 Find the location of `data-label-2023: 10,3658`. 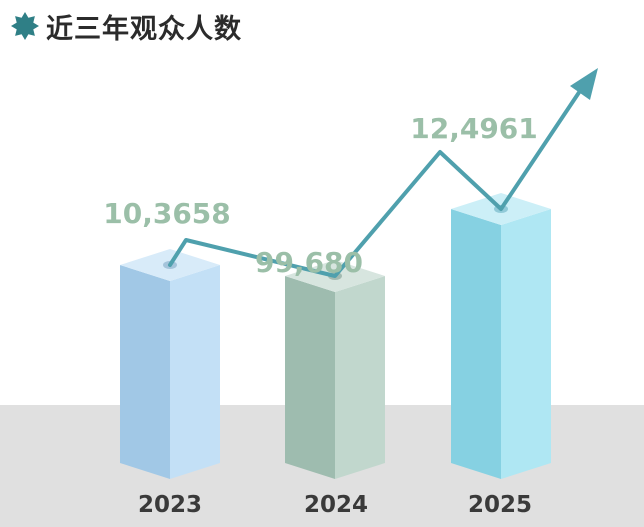

data-label-2023: 10,3658 is located at coordinates (167, 213).